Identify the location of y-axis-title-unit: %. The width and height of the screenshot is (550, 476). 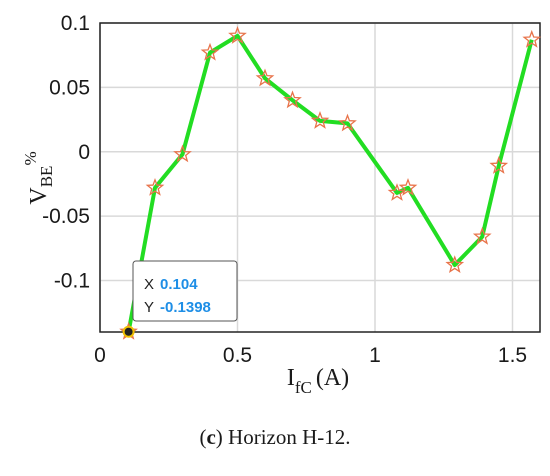
(30, 158).